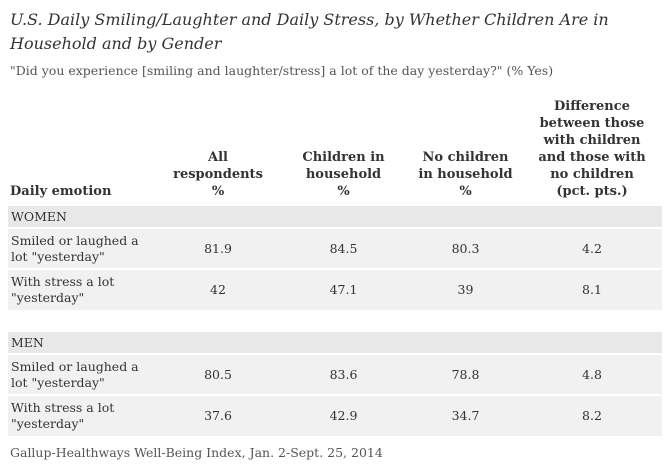 The width and height of the screenshot is (672, 472). Describe the element at coordinates (592, 191) in the screenshot. I see `header-line: (pct. pts.)` at that location.